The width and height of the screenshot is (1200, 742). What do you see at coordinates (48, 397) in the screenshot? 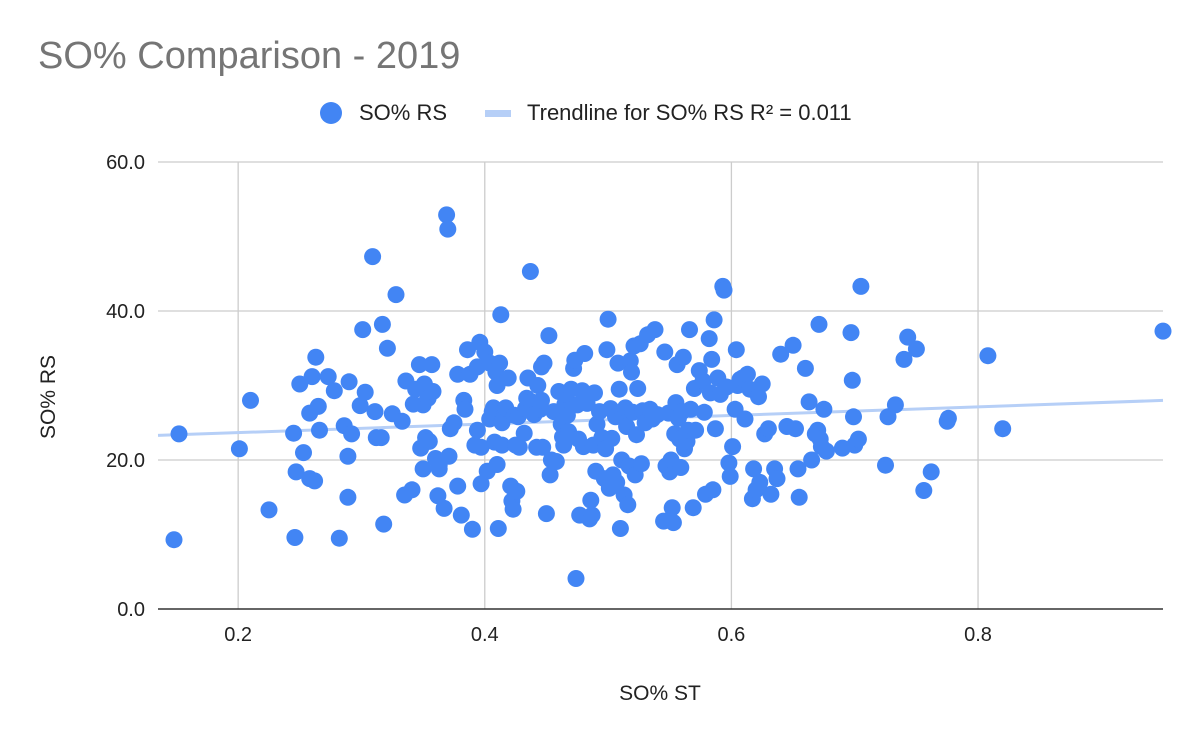
I see `y-axis-title: SO% RS` at bounding box center [48, 397].